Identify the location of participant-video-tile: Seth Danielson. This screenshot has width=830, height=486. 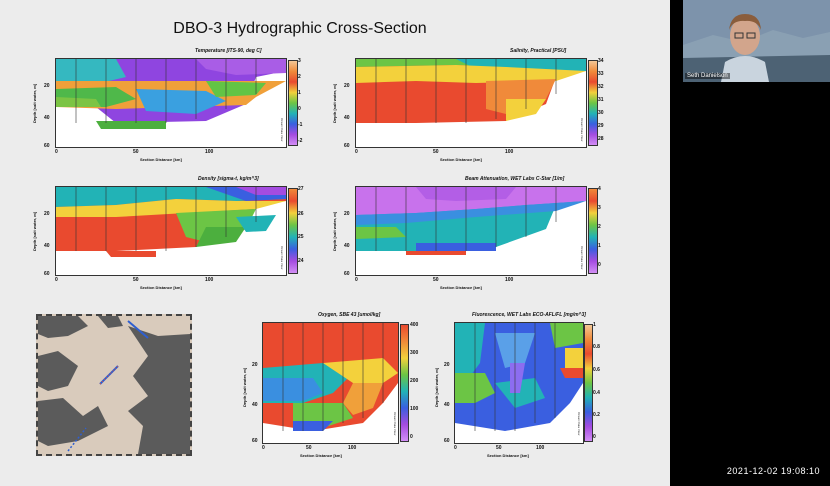
(756, 41).